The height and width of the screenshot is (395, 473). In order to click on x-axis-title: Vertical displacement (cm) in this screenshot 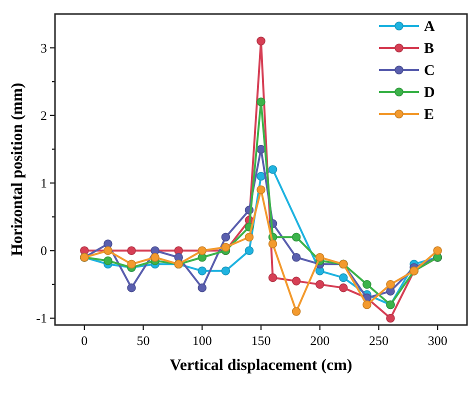, I will do `click(261, 365)`.